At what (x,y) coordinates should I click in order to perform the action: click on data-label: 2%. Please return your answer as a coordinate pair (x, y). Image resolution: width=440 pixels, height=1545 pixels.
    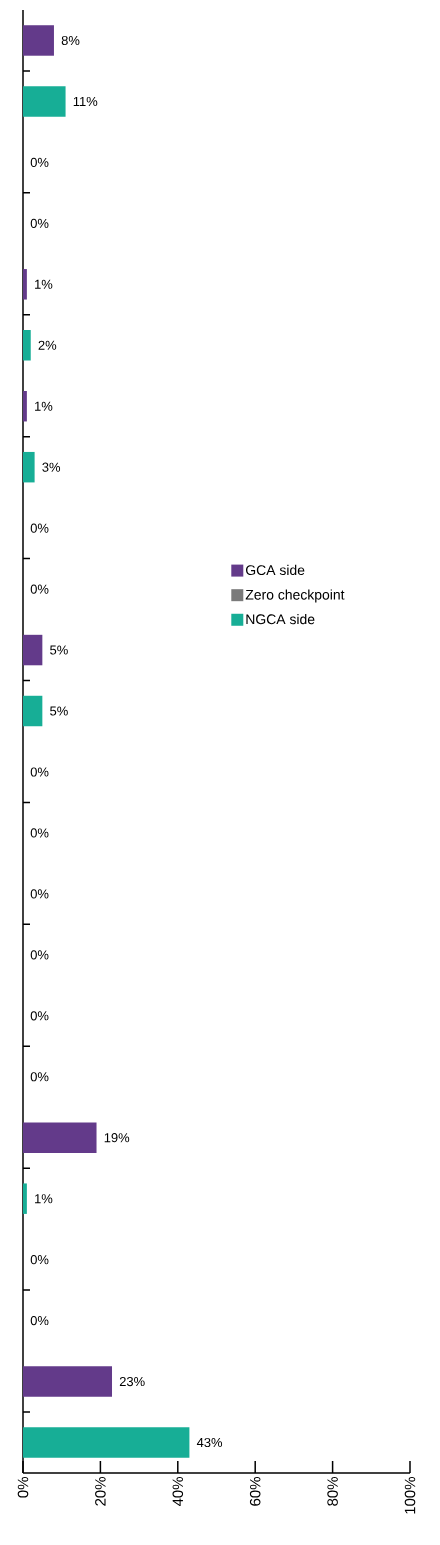
    Looking at the image, I should click on (47, 345).